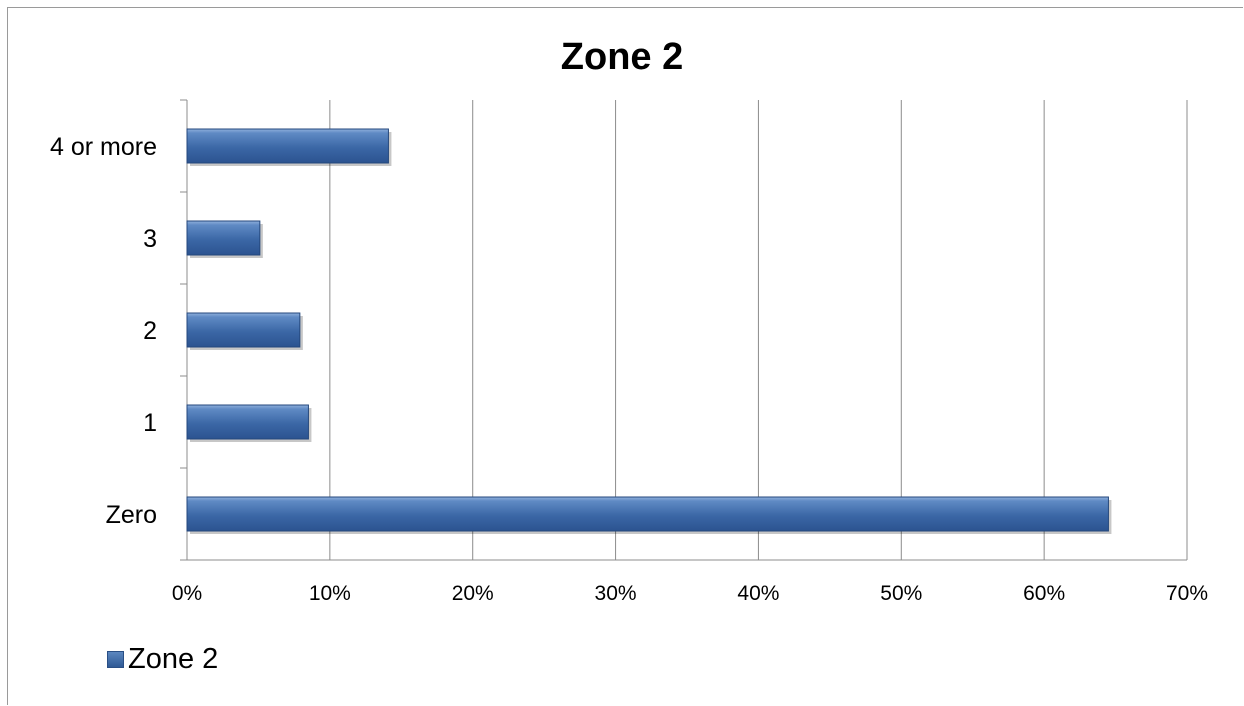 The image size is (1244, 706). What do you see at coordinates (150, 423) in the screenshot?
I see `y-category-label: 1` at bounding box center [150, 423].